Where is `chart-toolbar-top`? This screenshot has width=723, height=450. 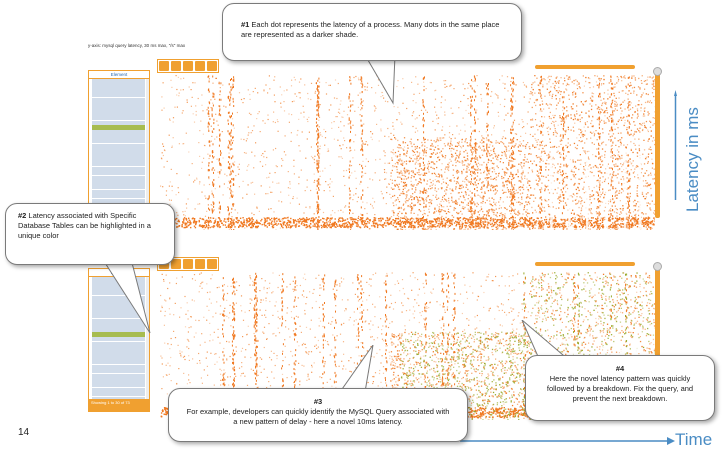
chart-toolbar-top is located at coordinates (188, 66).